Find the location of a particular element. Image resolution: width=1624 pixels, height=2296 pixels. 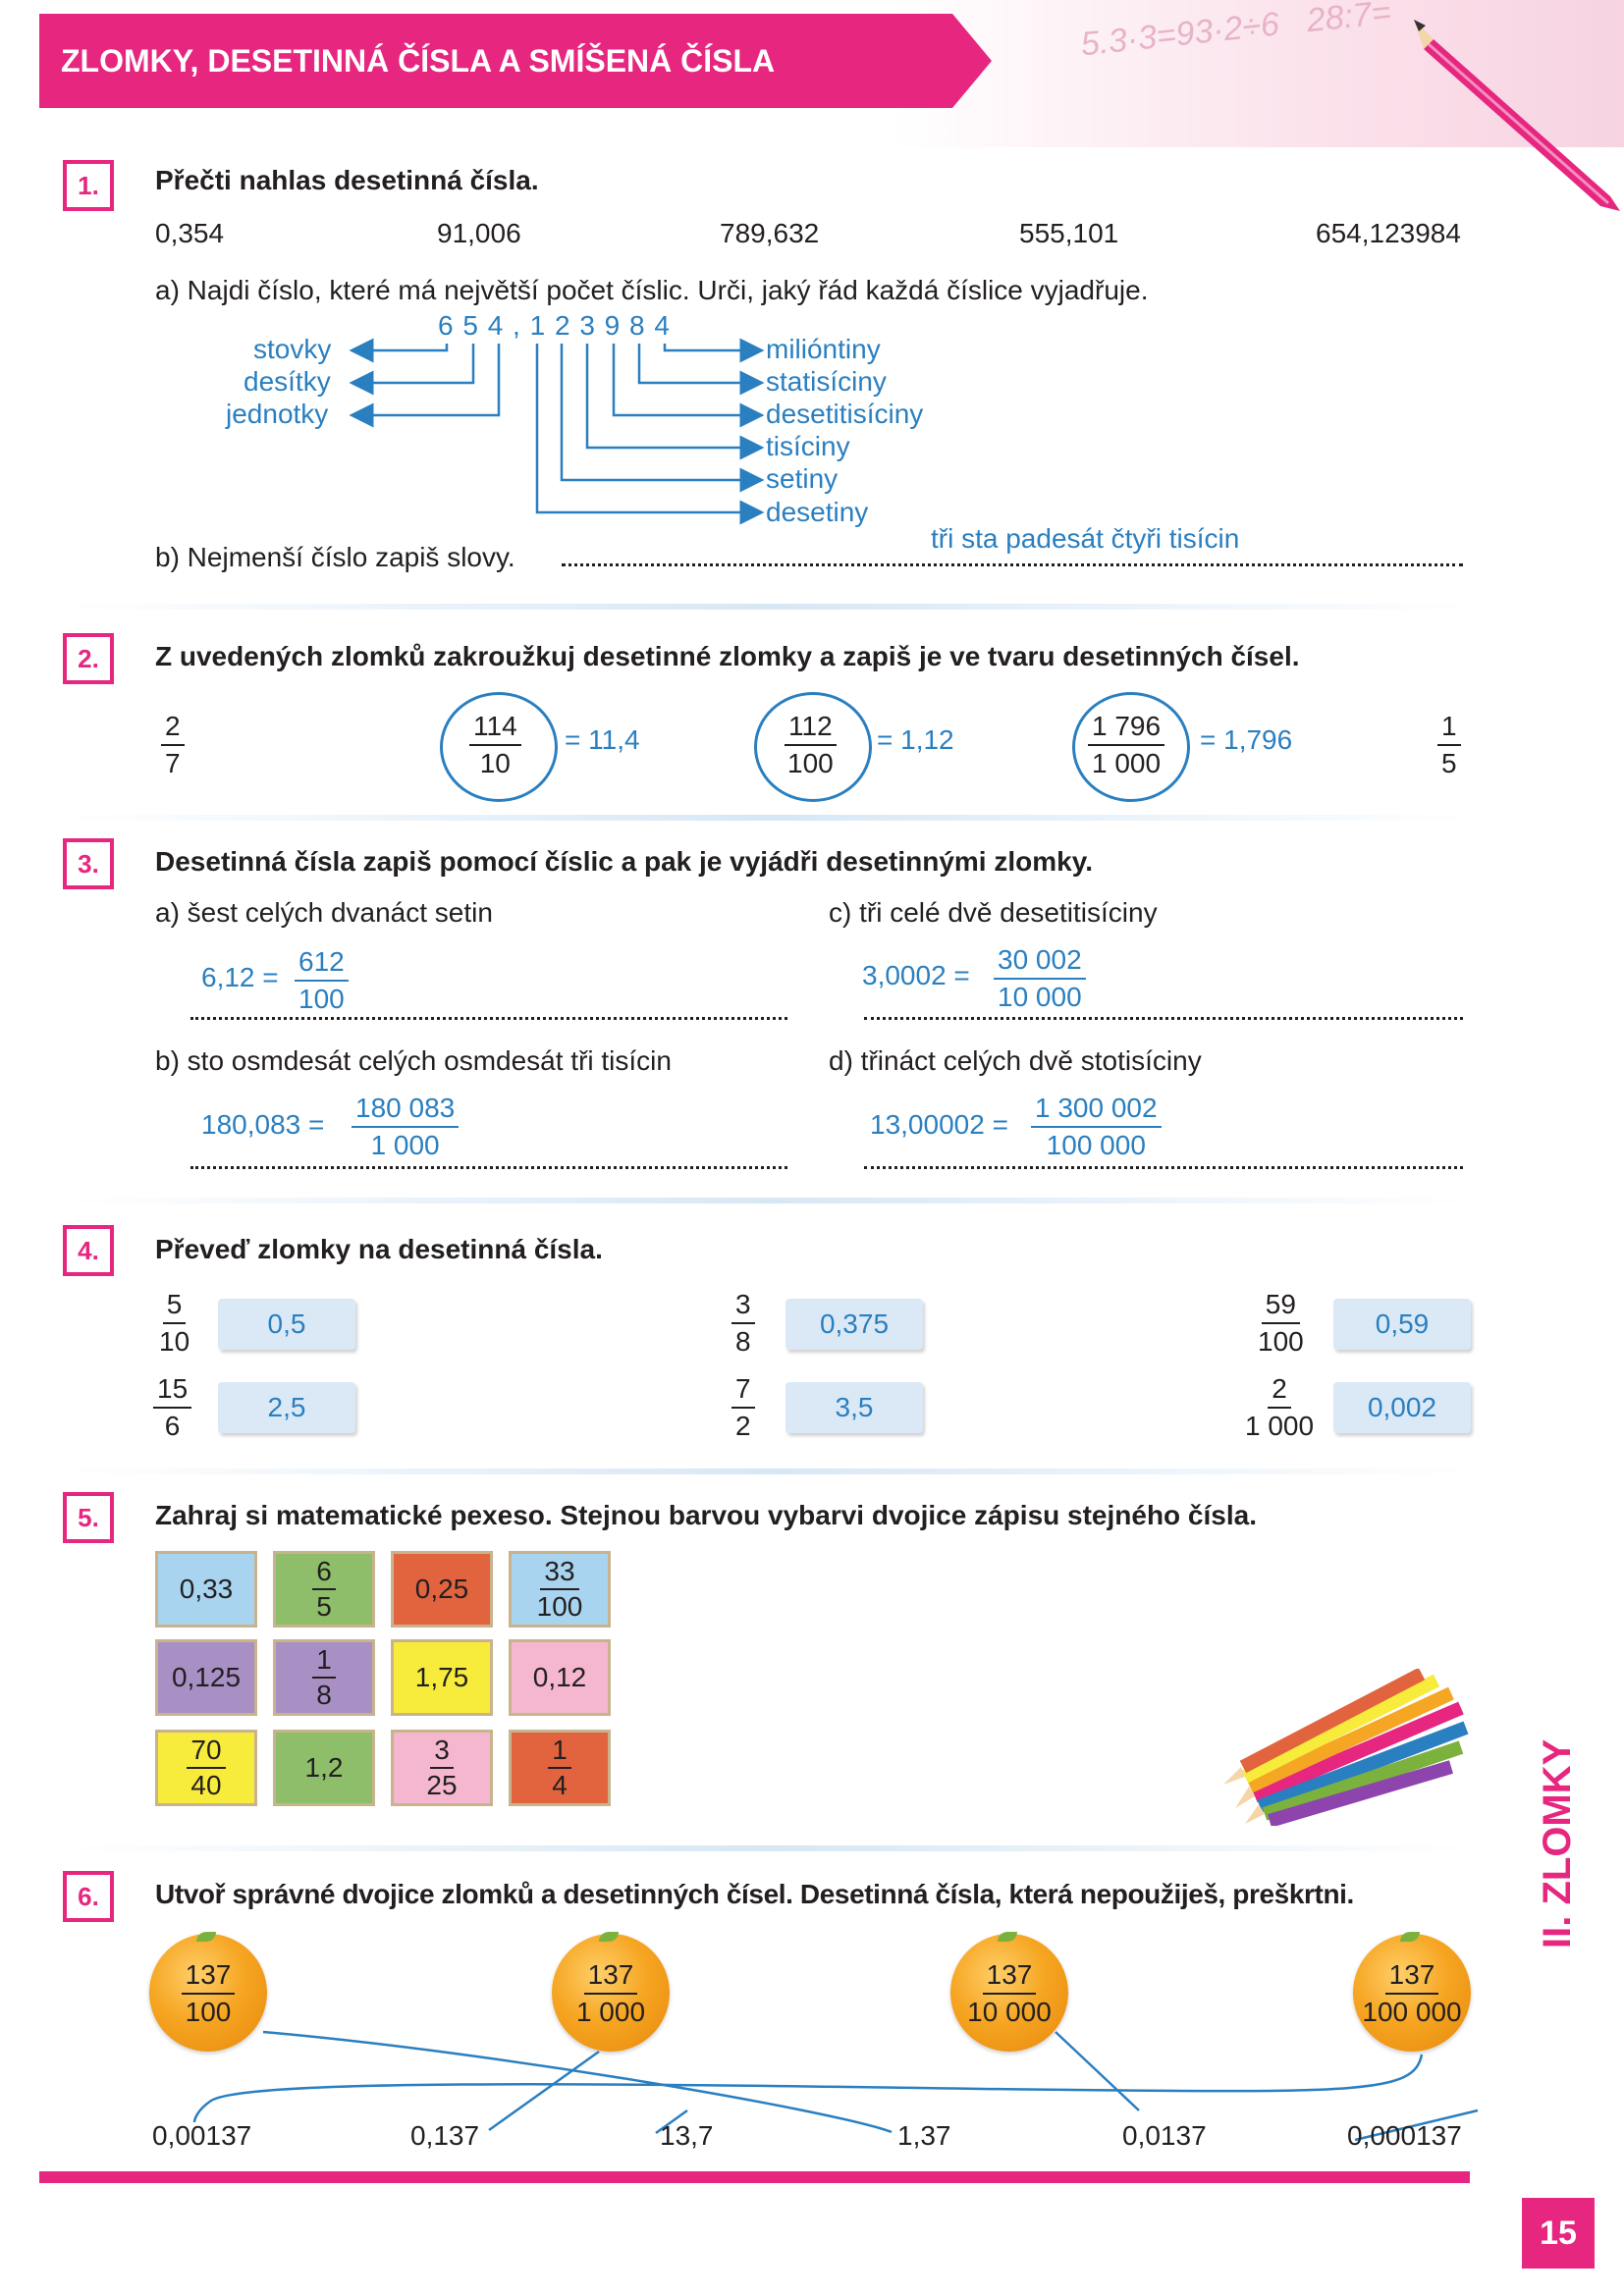

memory-tile: 70 40 is located at coordinates (206, 1768).